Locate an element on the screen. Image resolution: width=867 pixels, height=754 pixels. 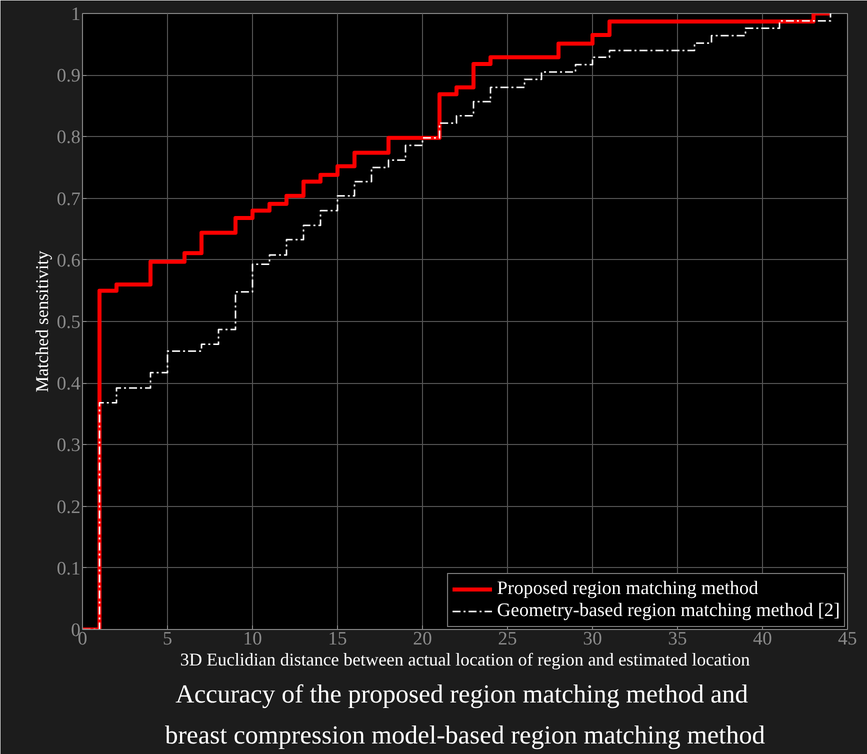
x-tick-label: 20 is located at coordinates (422, 639).